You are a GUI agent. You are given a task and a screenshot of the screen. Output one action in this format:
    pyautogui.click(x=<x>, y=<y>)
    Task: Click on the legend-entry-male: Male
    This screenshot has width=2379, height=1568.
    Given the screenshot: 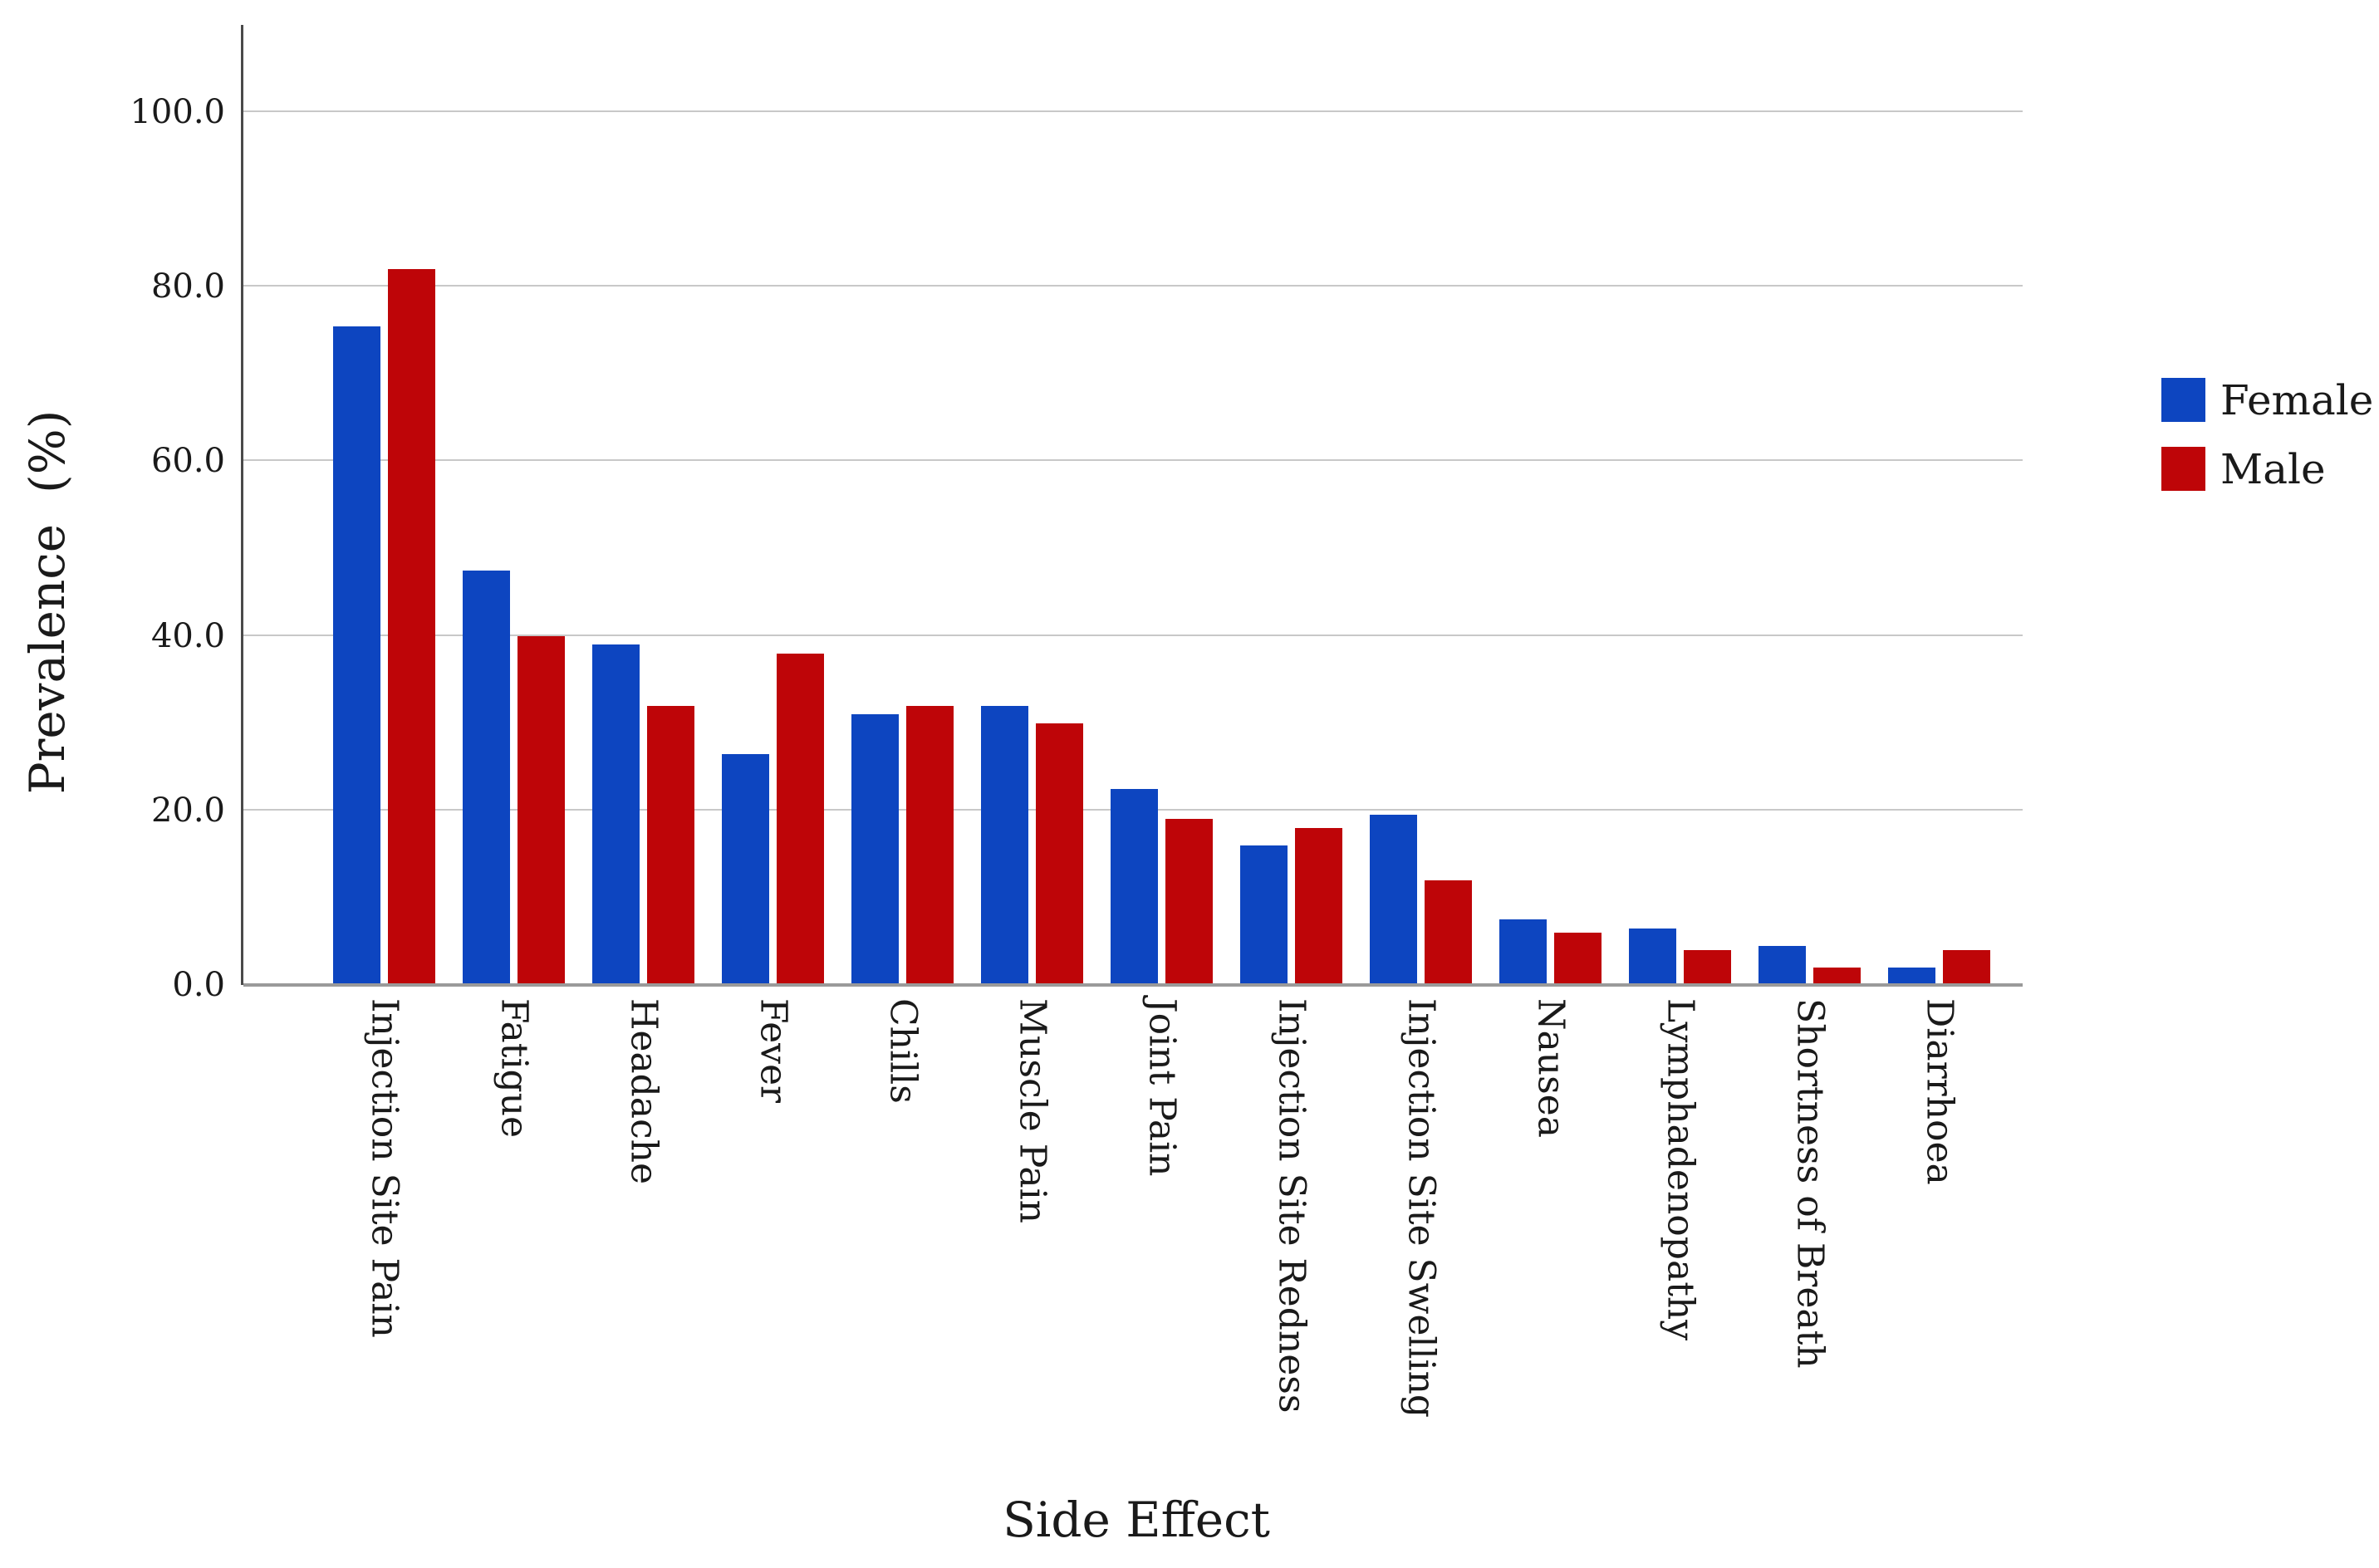 What is the action you would take?
    pyautogui.click(x=2267, y=469)
    